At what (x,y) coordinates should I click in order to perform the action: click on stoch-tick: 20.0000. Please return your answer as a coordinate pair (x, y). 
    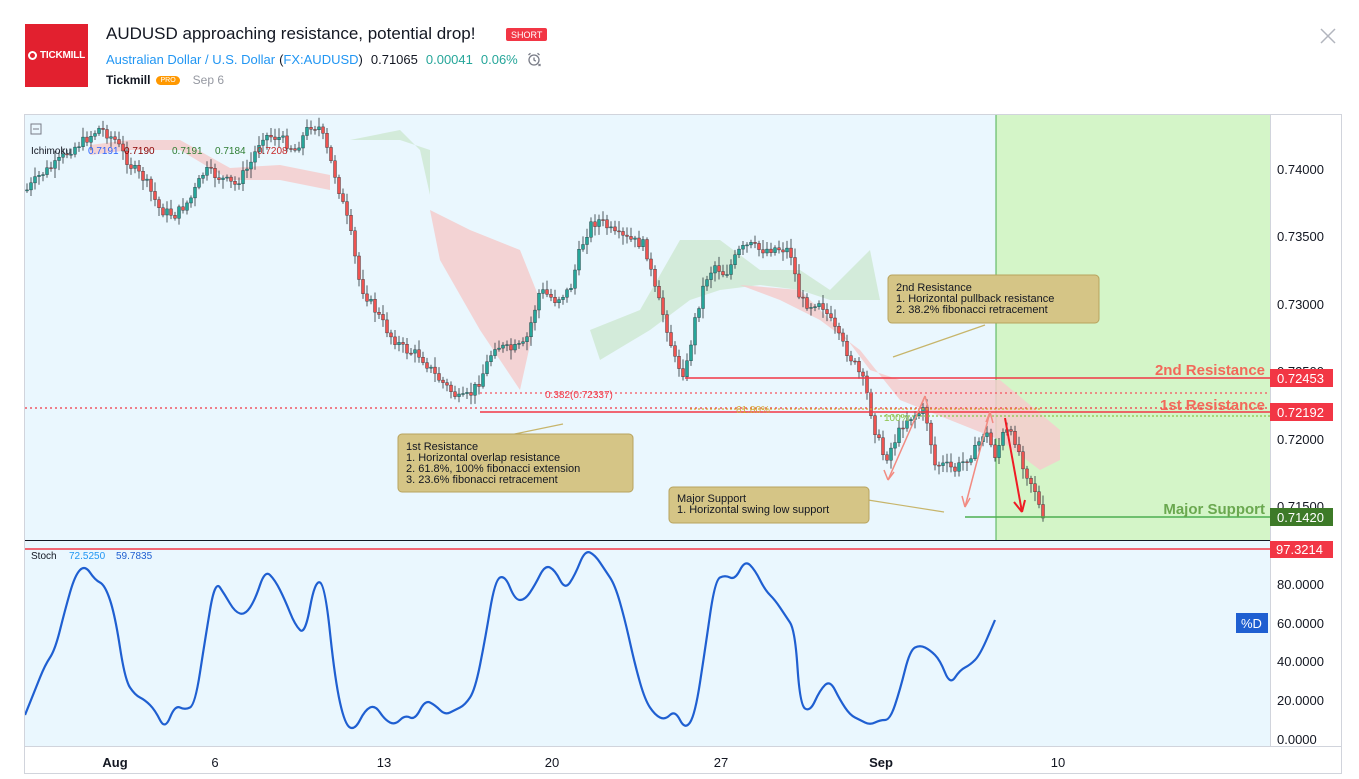
    Looking at the image, I should click on (1300, 700).